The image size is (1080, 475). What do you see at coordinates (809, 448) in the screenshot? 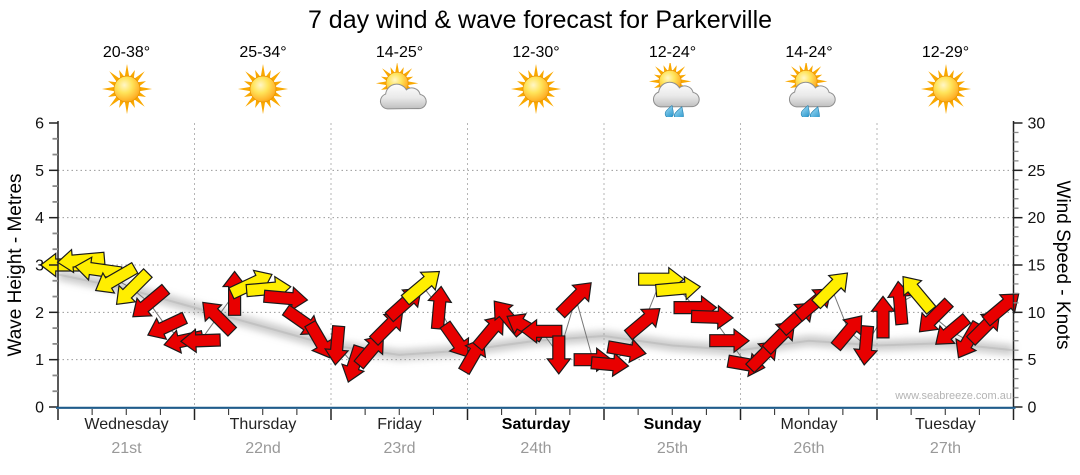
I see `day-date: 26th` at bounding box center [809, 448].